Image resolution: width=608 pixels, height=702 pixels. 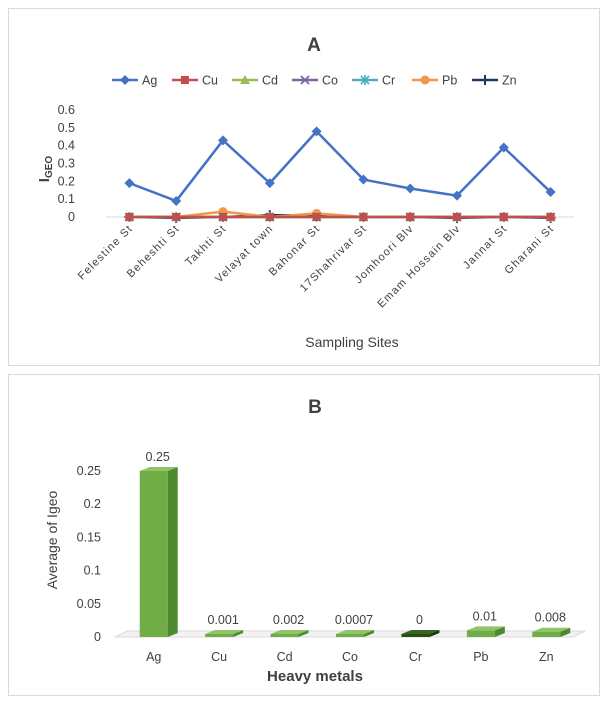 What do you see at coordinates (373, 81) in the screenshot?
I see `legend-item-cr: Cr` at bounding box center [373, 81].